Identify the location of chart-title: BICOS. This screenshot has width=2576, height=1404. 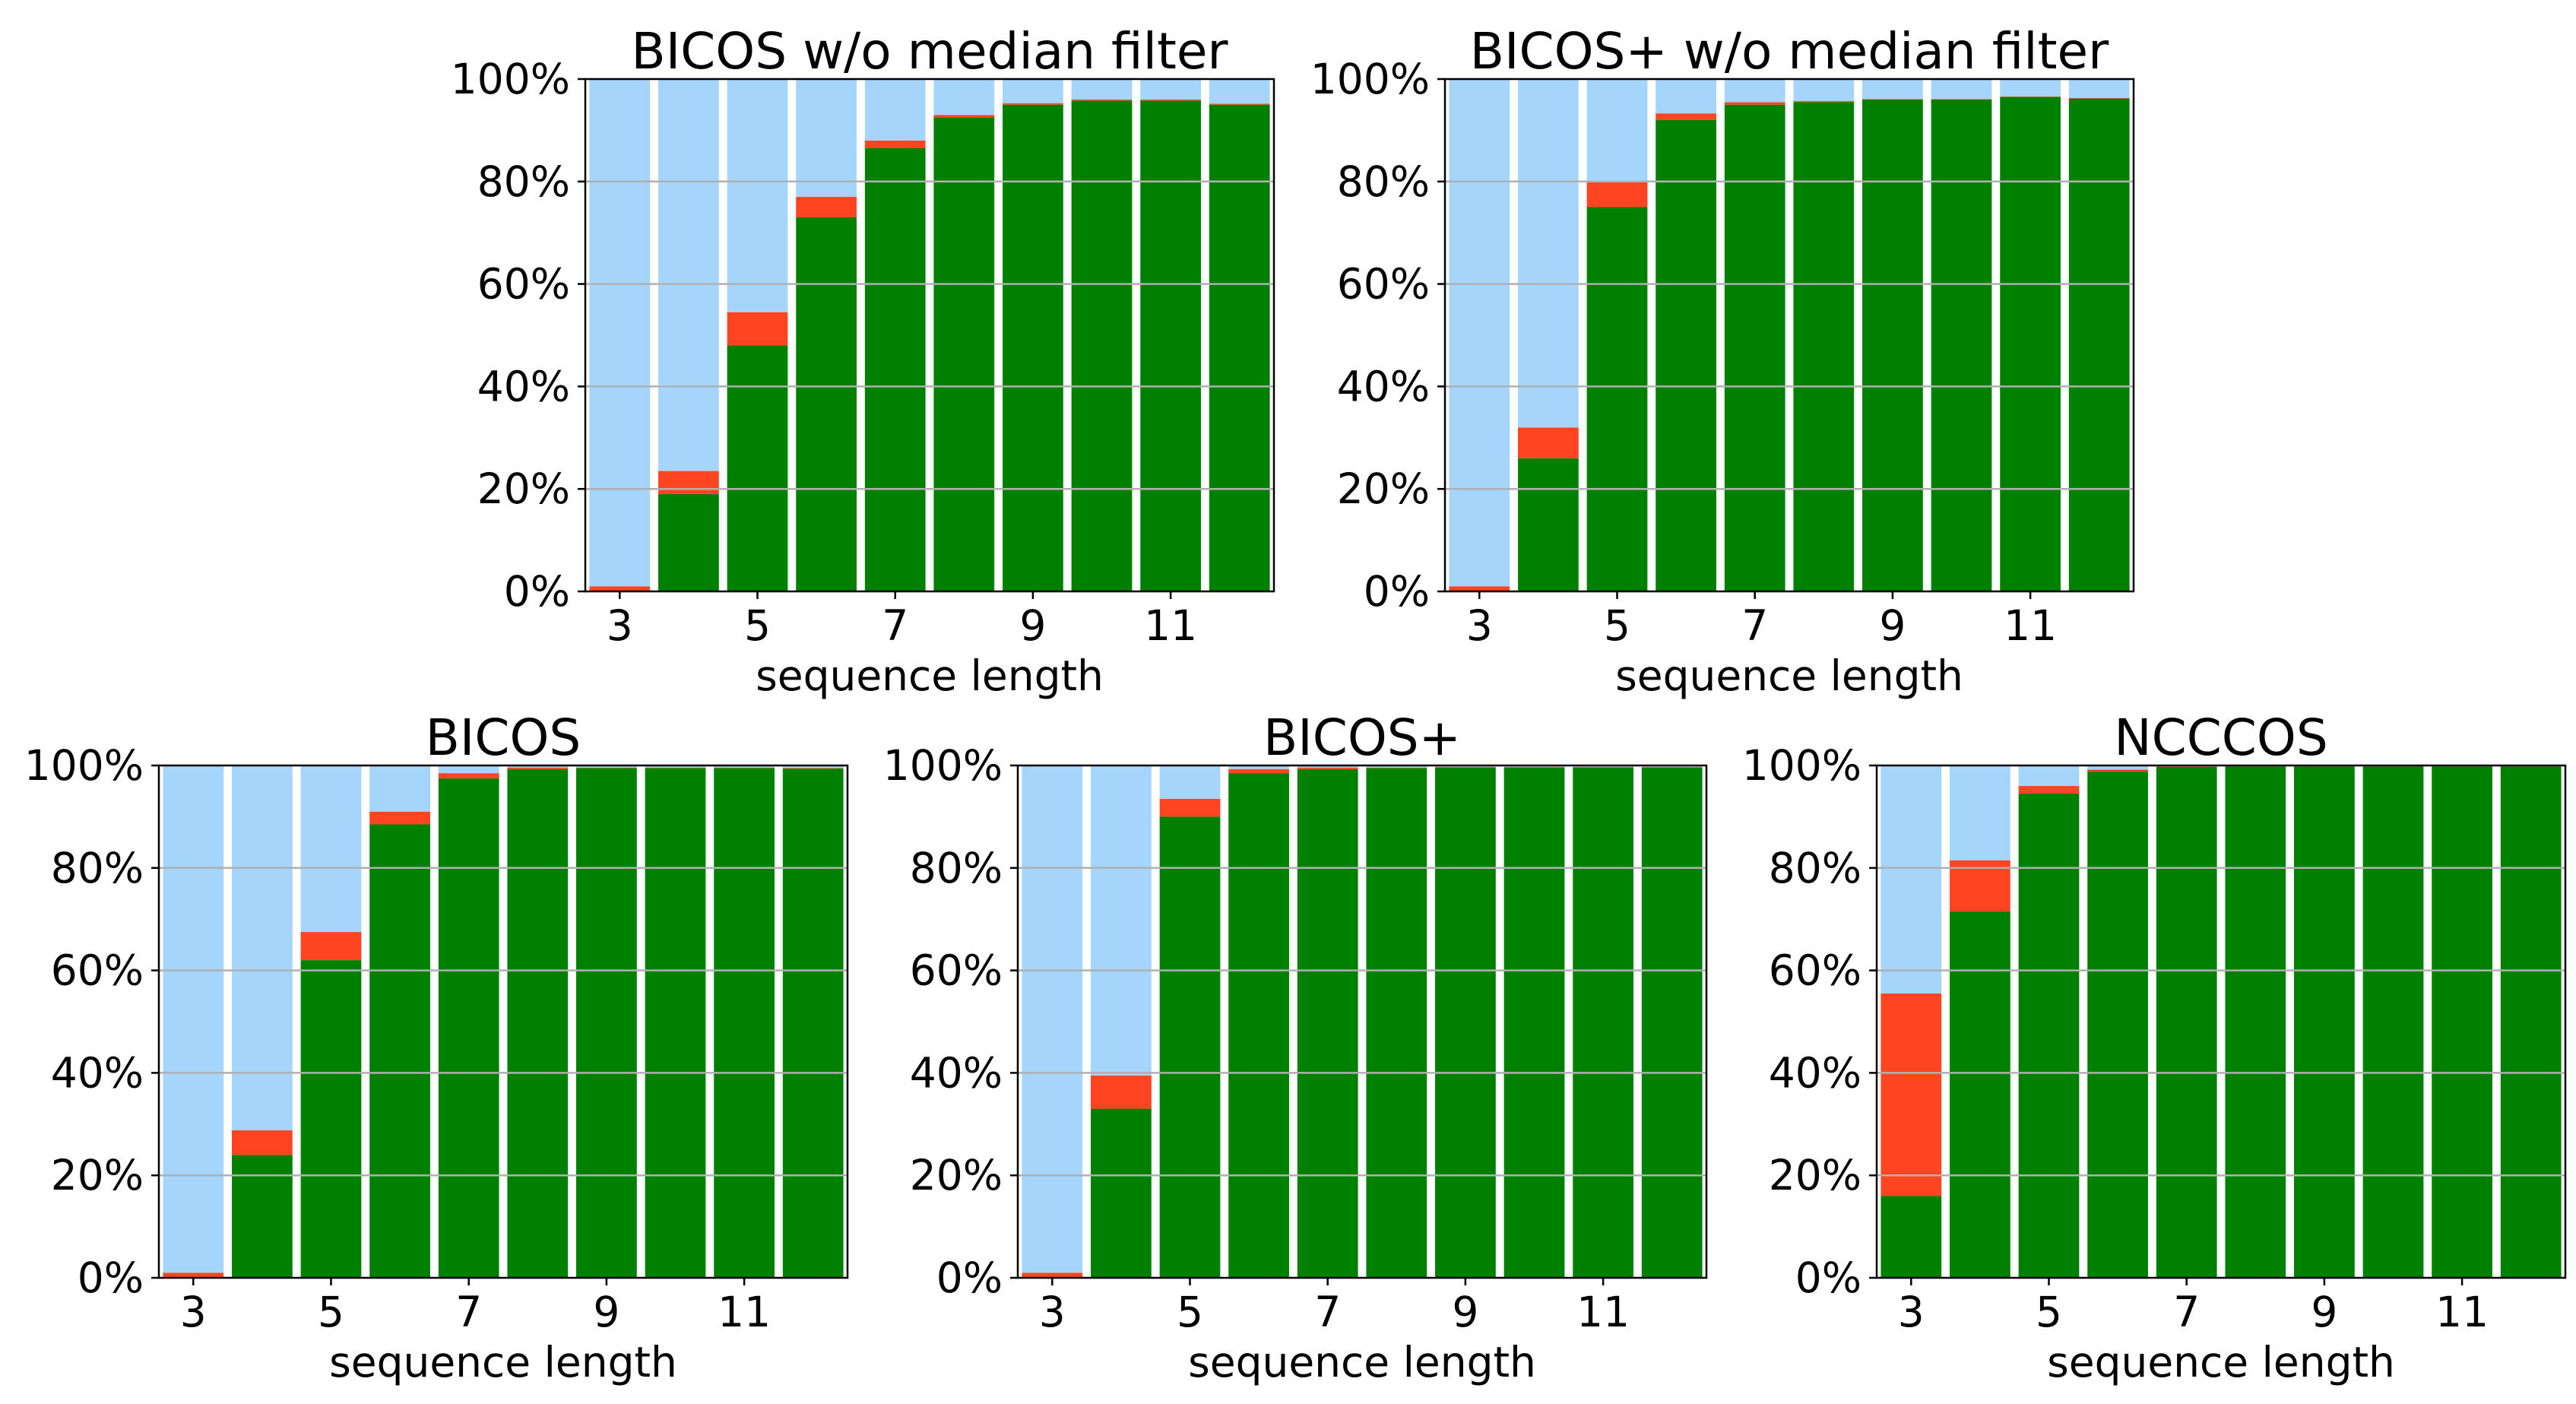
(503, 737).